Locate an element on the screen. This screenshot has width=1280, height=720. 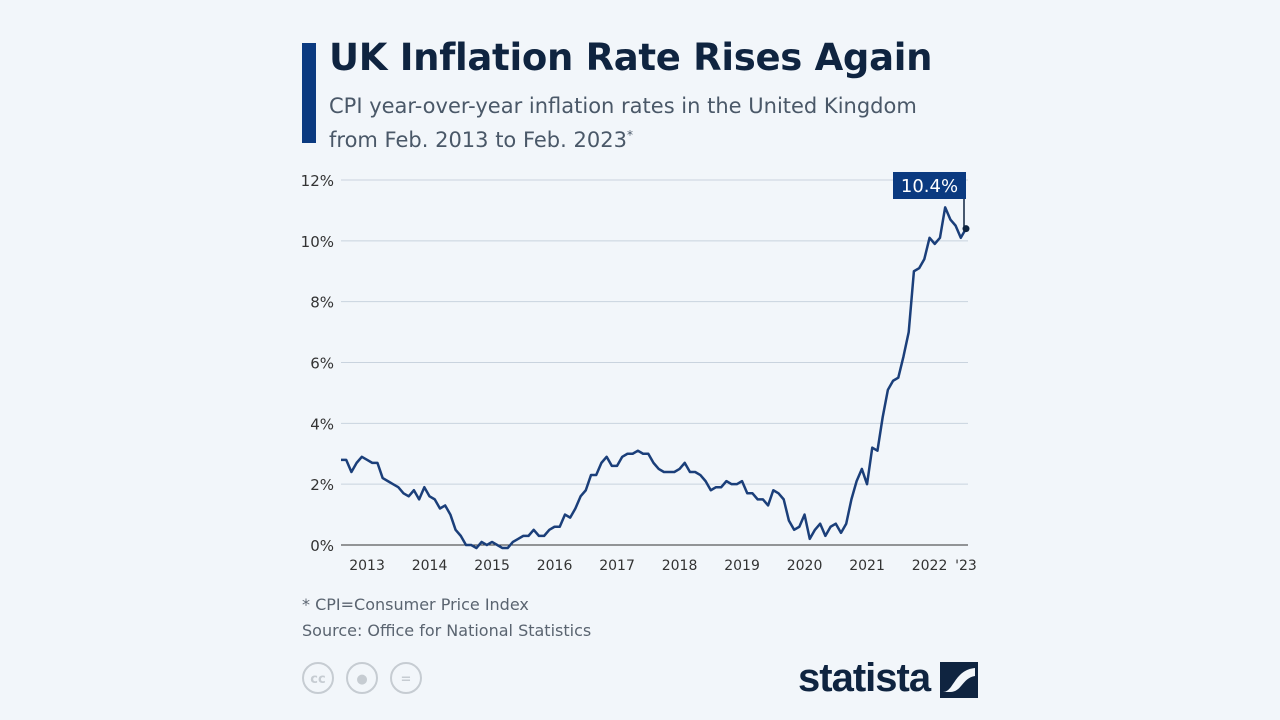
cc-icon: cc is located at coordinates (318, 678).